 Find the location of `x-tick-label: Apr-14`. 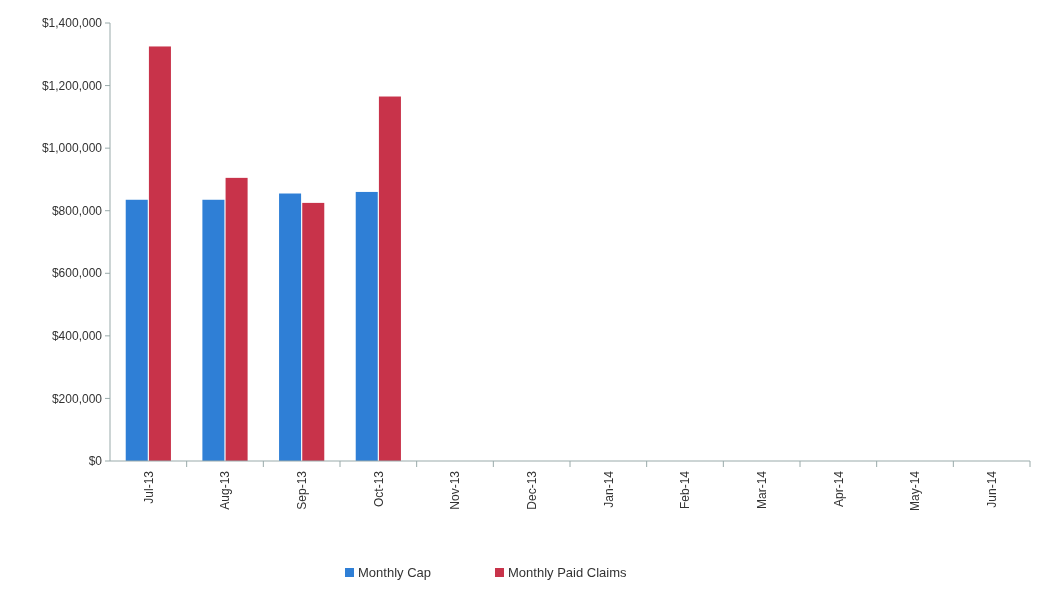

x-tick-label: Apr-14 is located at coordinates (838, 489).